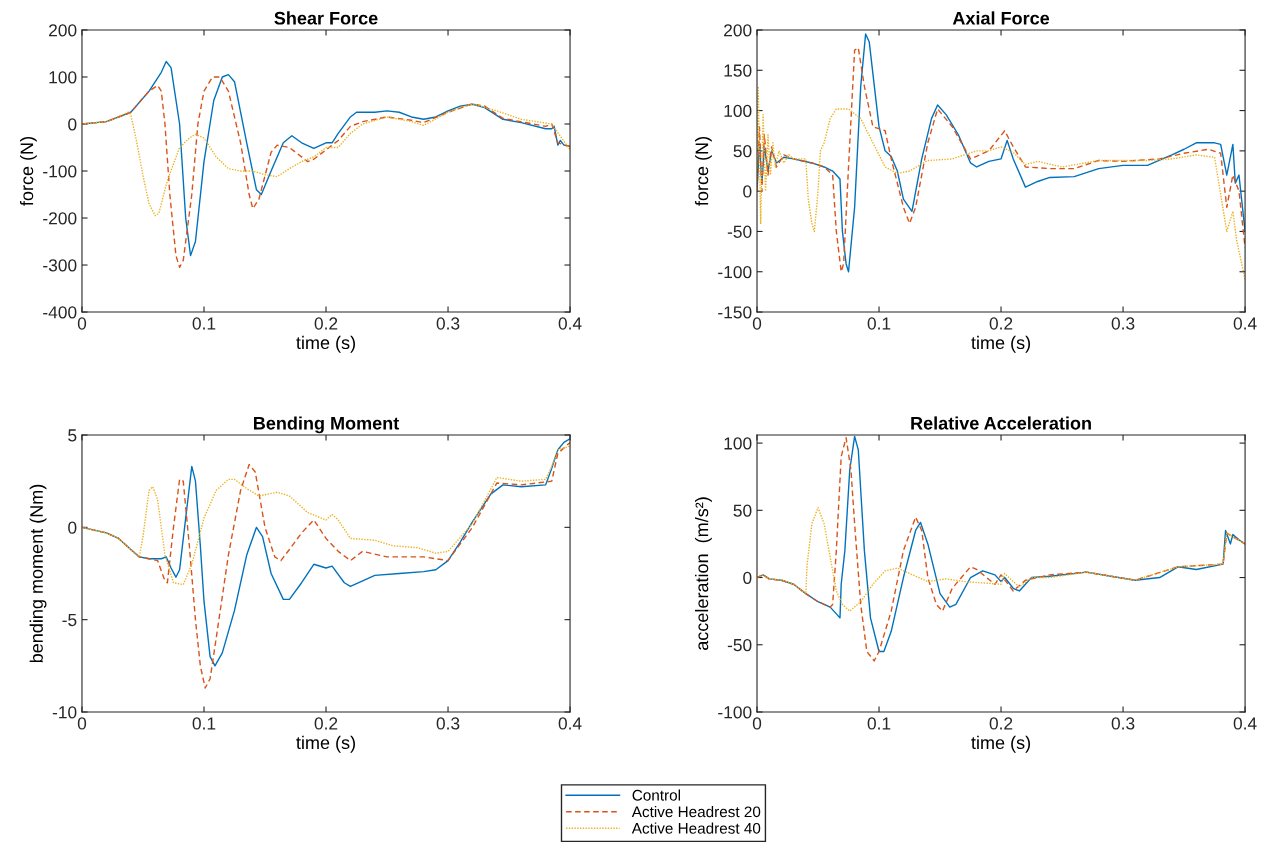 The height and width of the screenshot is (847, 1271). I want to click on y-tick-label: -400, so click(60, 312).